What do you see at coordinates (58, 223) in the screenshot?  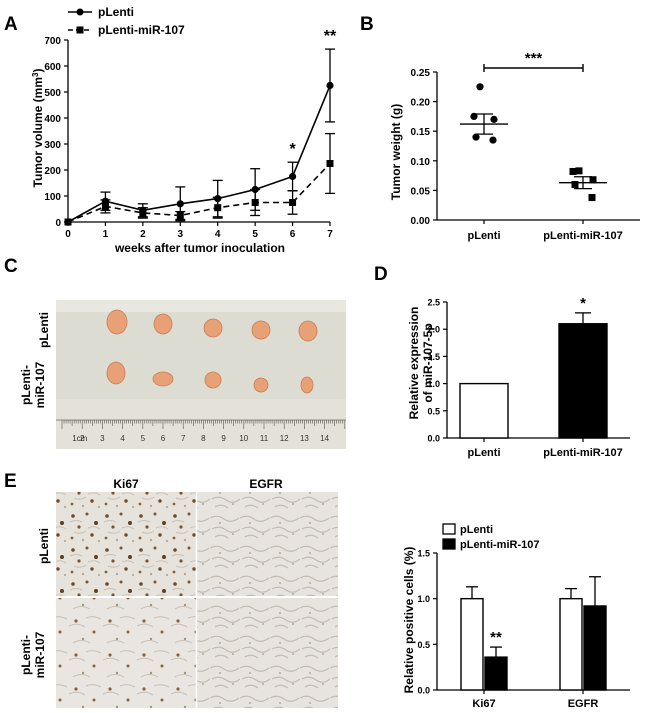 I see `y-tick-label: 0` at bounding box center [58, 223].